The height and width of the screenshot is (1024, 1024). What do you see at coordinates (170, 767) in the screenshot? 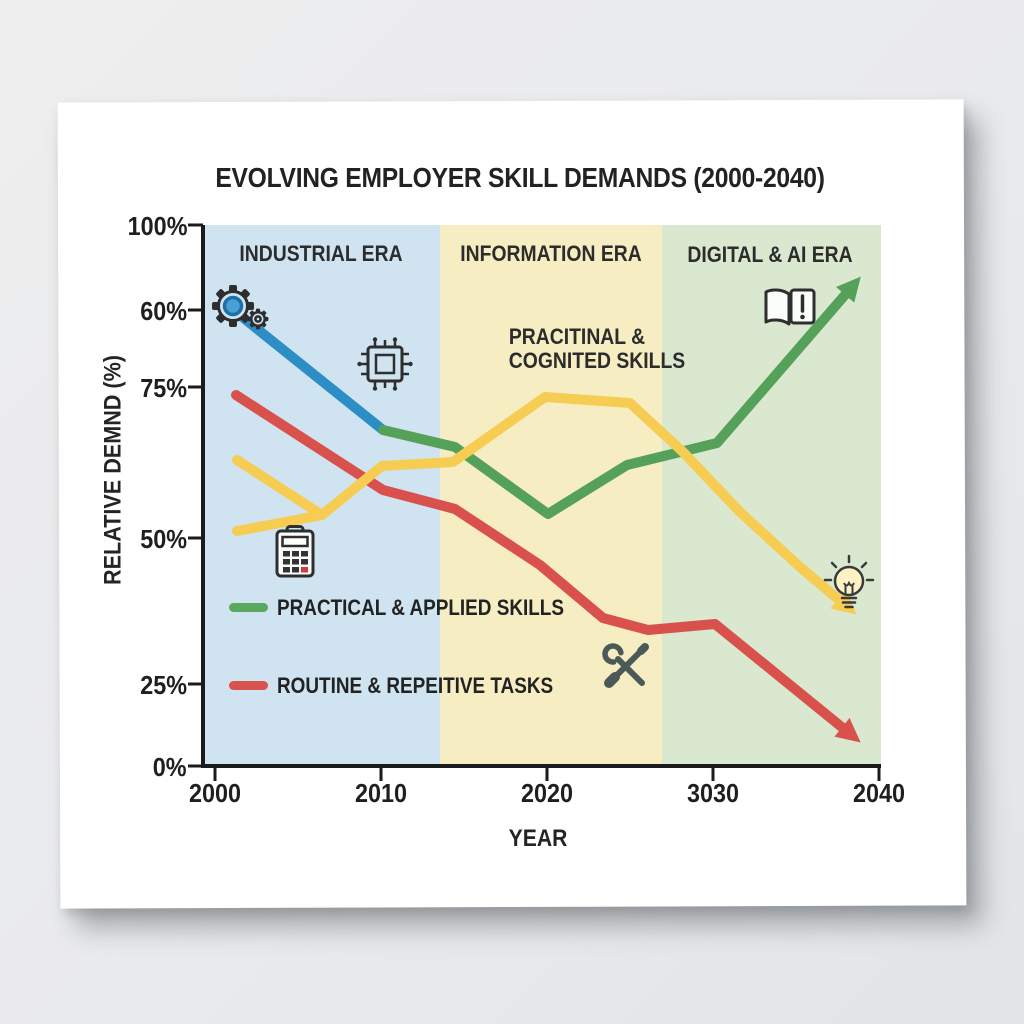
I see `y-tick-label: 0%` at bounding box center [170, 767].